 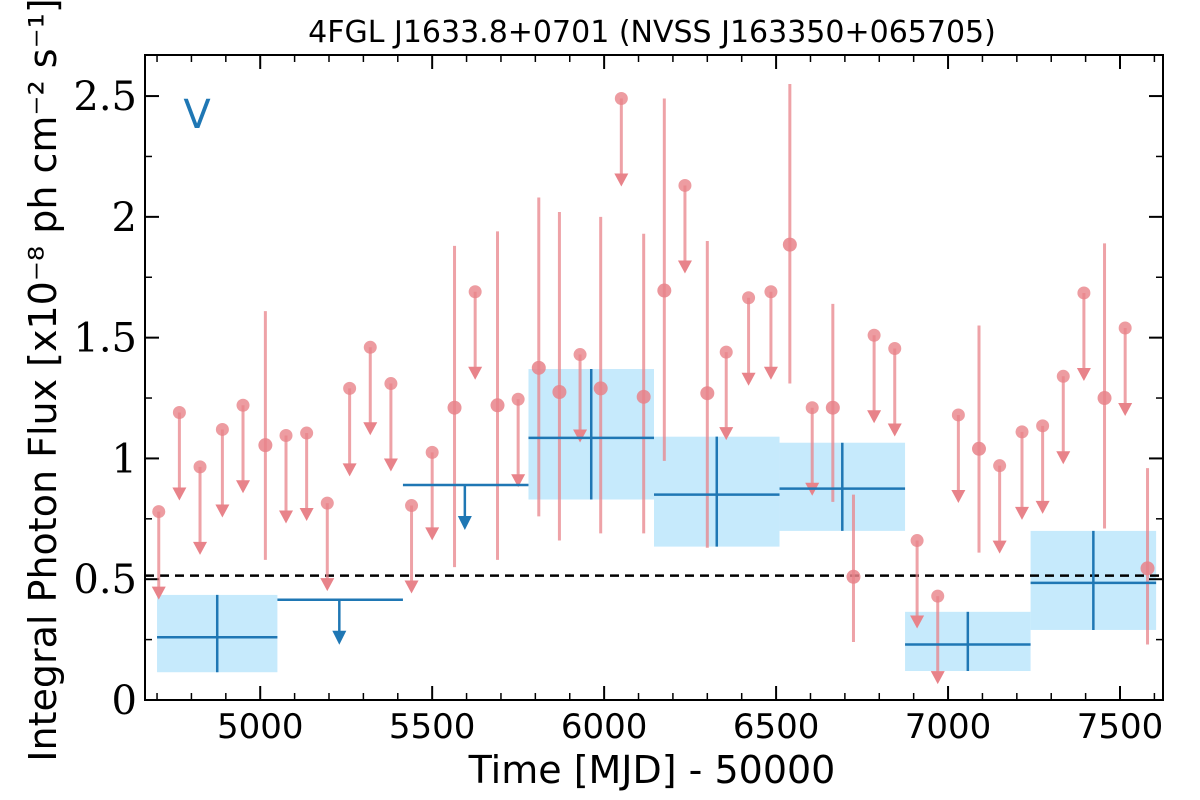 What do you see at coordinates (260, 727) in the screenshot?
I see `x-tick-label: 5000` at bounding box center [260, 727].